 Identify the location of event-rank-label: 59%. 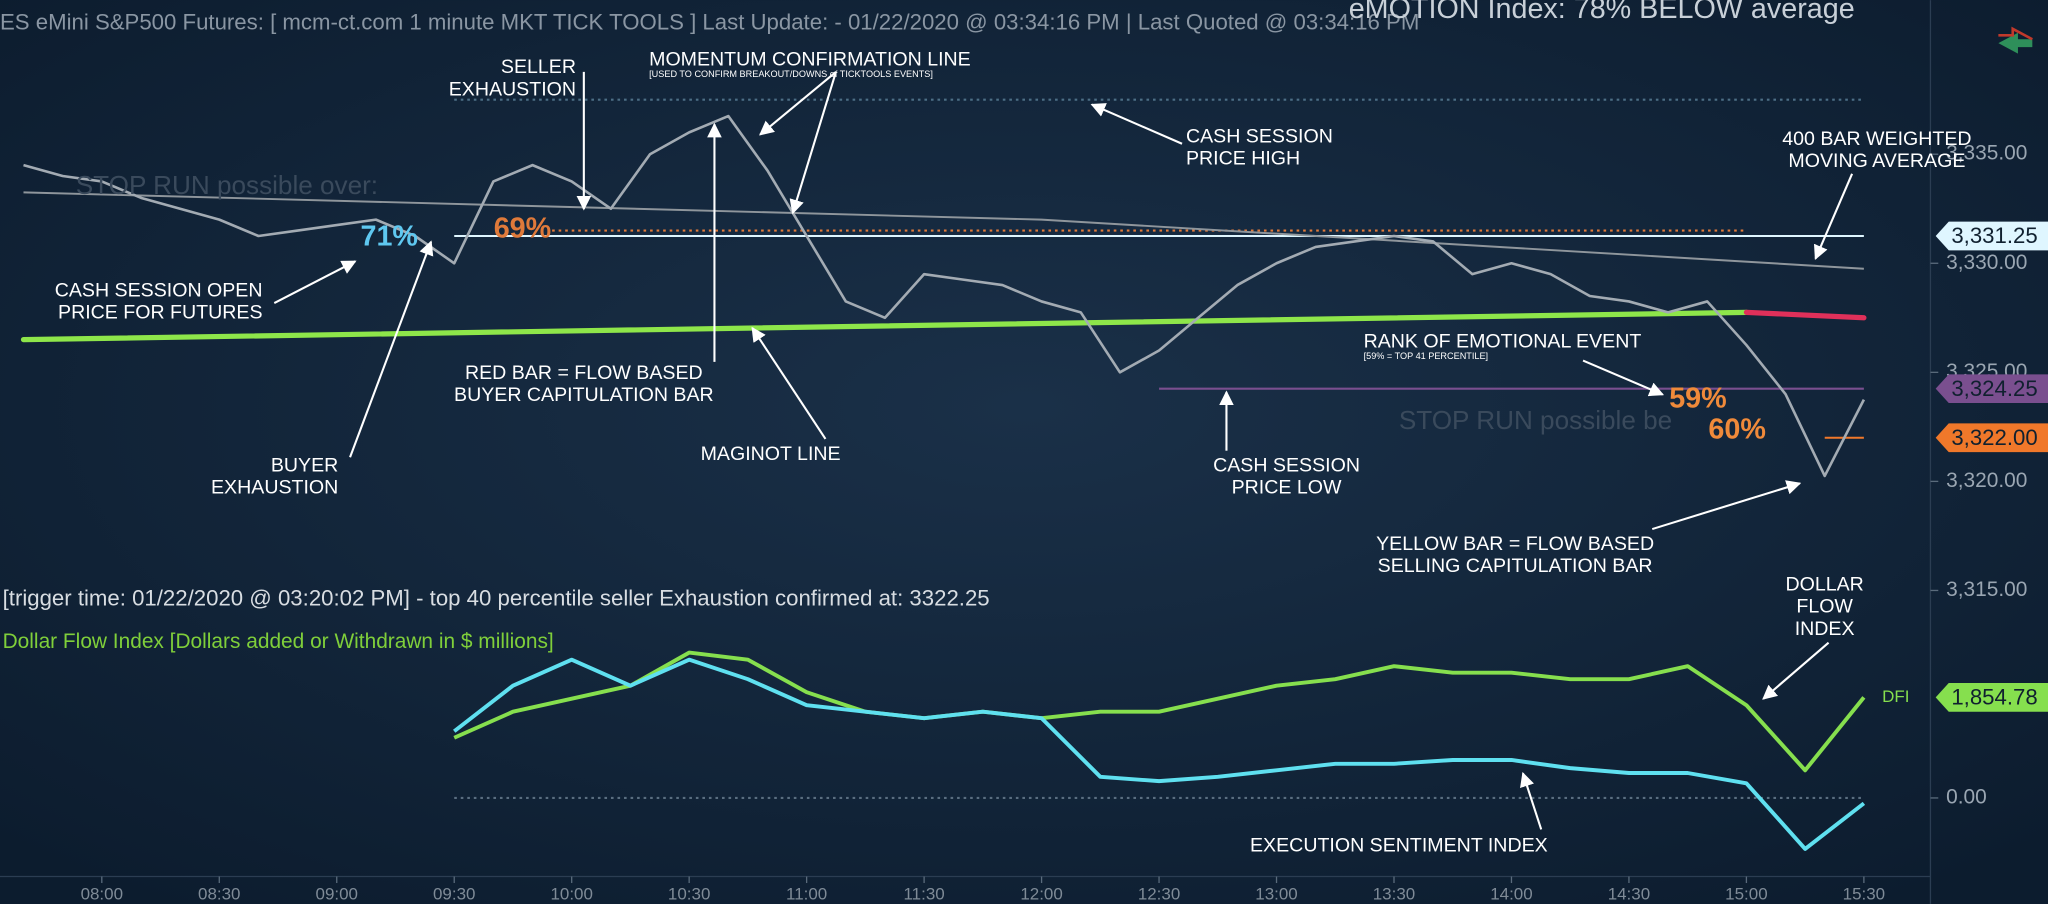
(1697, 398).